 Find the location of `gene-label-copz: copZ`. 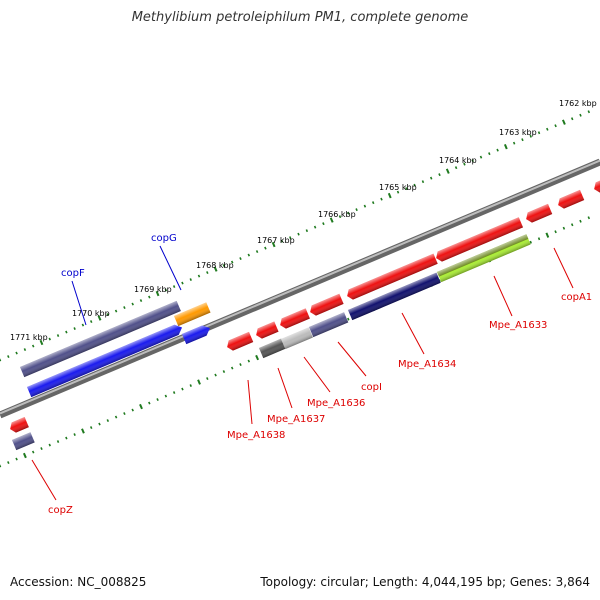

gene-label-copz: copZ is located at coordinates (60, 510).